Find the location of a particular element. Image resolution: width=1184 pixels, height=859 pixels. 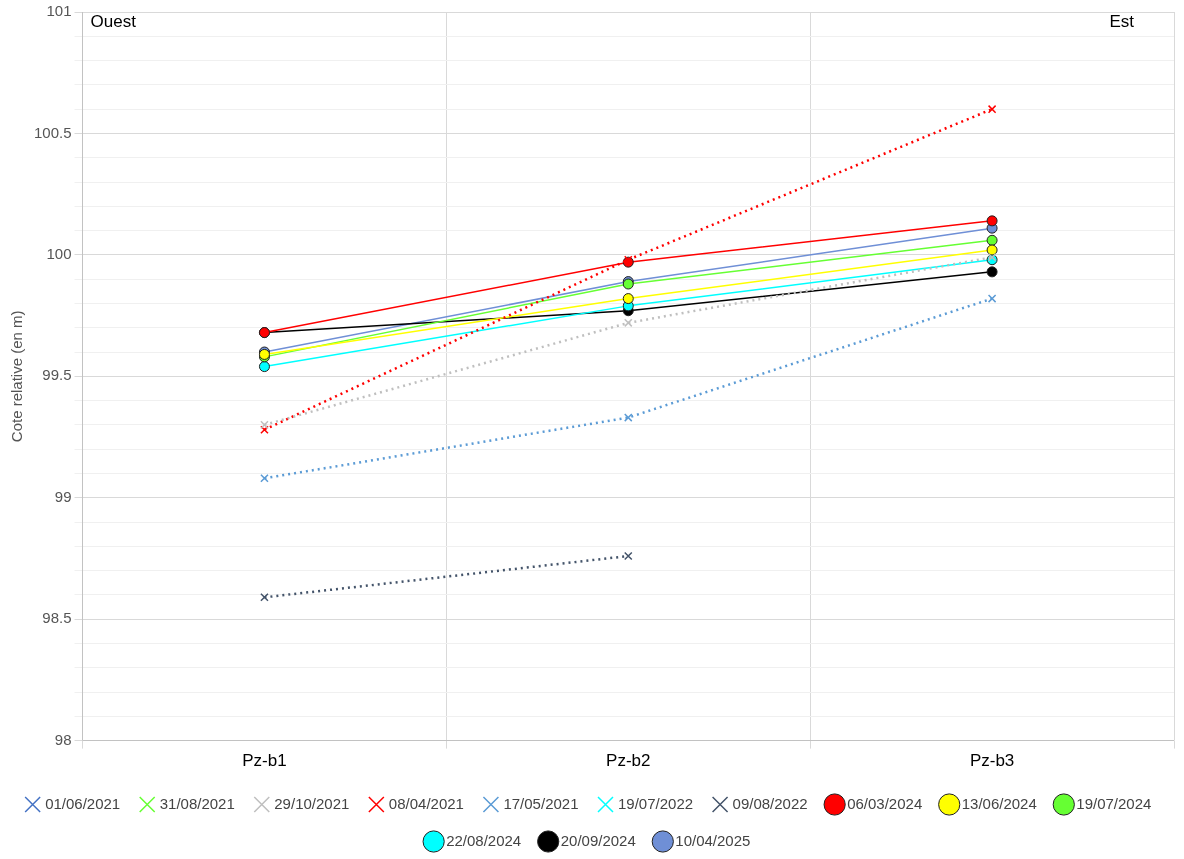

legend-label: 22/08/2024 is located at coordinates (484, 840).